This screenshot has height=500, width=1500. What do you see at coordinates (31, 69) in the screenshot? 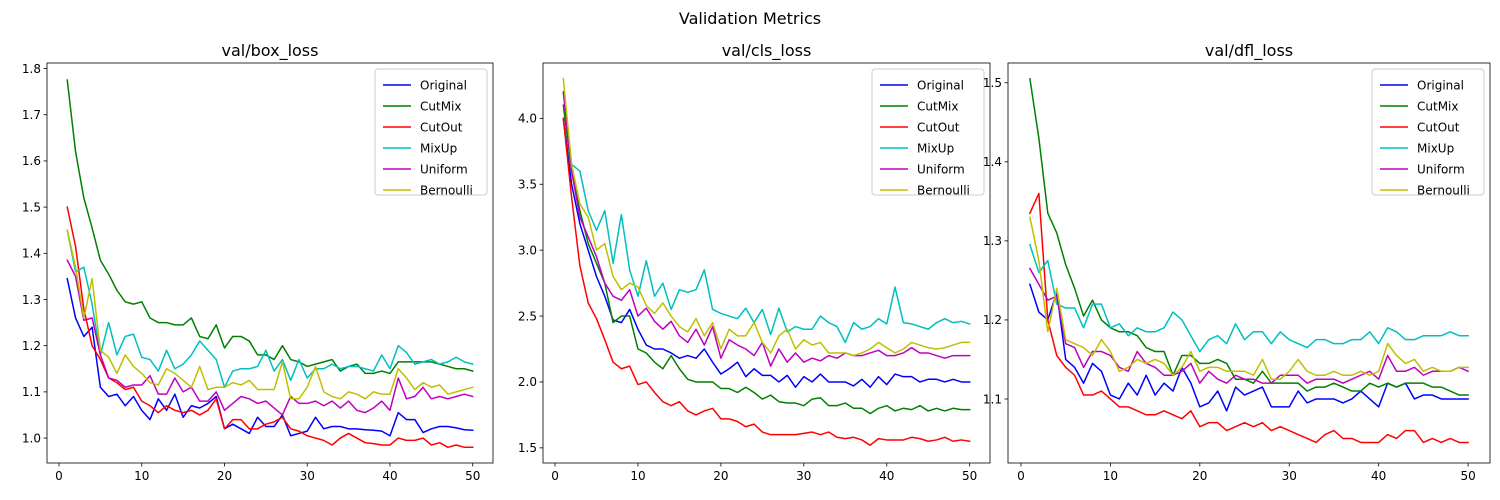
I see `y-tick-label: 1.8` at bounding box center [31, 69].